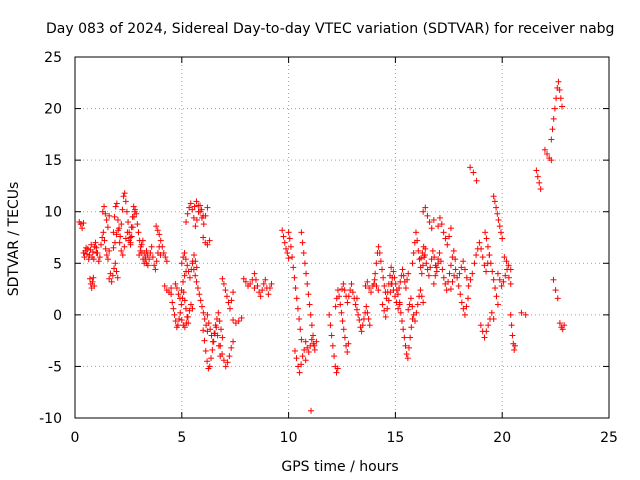 This screenshot has height=480, width=640. What do you see at coordinates (502, 438) in the screenshot?
I see `x-tick-label: 20` at bounding box center [502, 438].